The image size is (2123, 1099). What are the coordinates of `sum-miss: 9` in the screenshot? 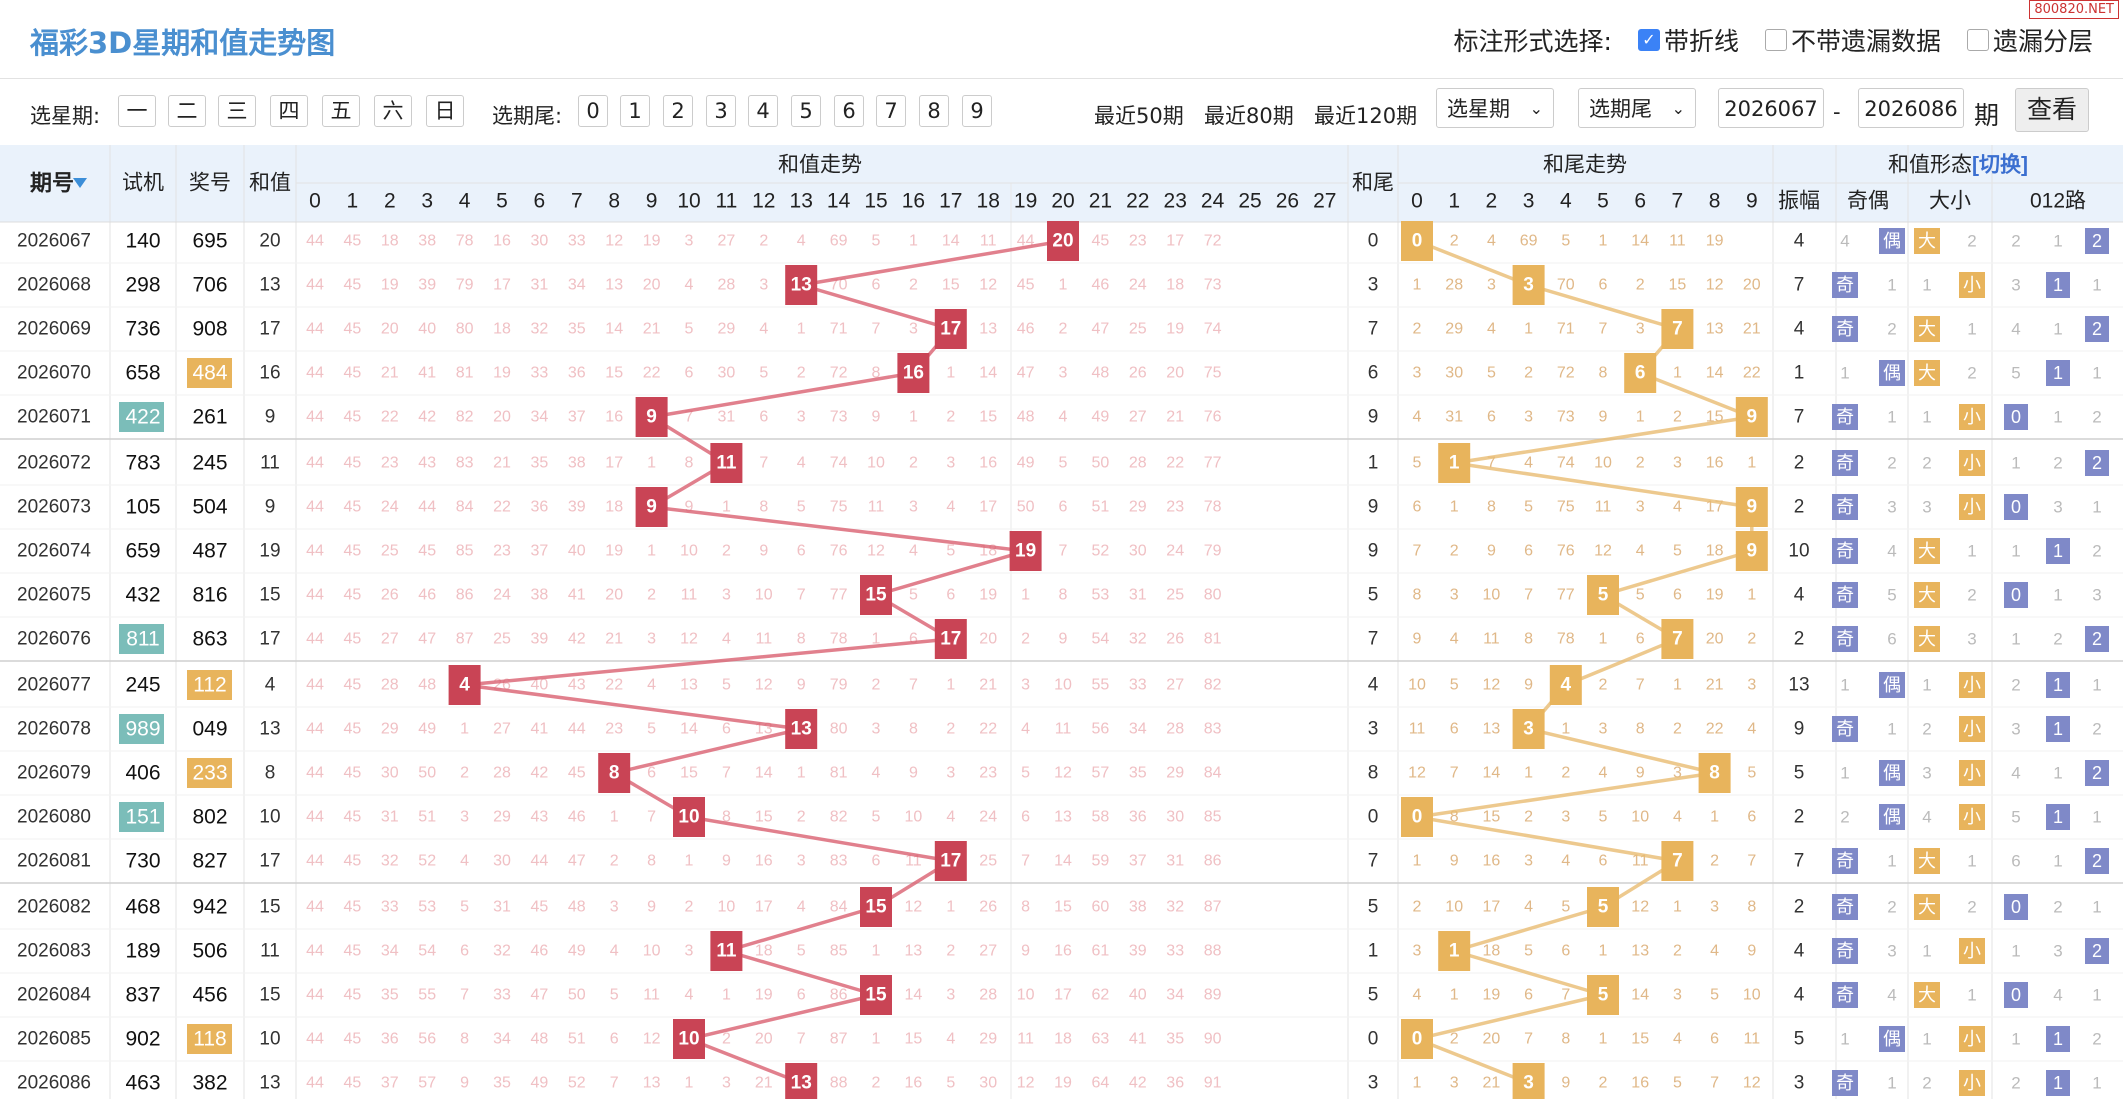 It's located at (726, 861).